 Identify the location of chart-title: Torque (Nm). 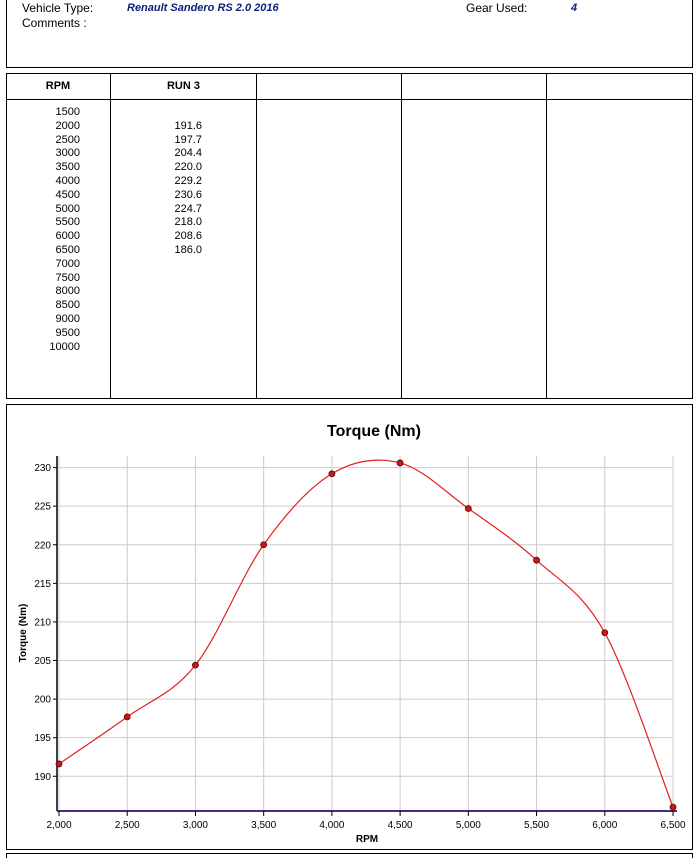
(374, 431).